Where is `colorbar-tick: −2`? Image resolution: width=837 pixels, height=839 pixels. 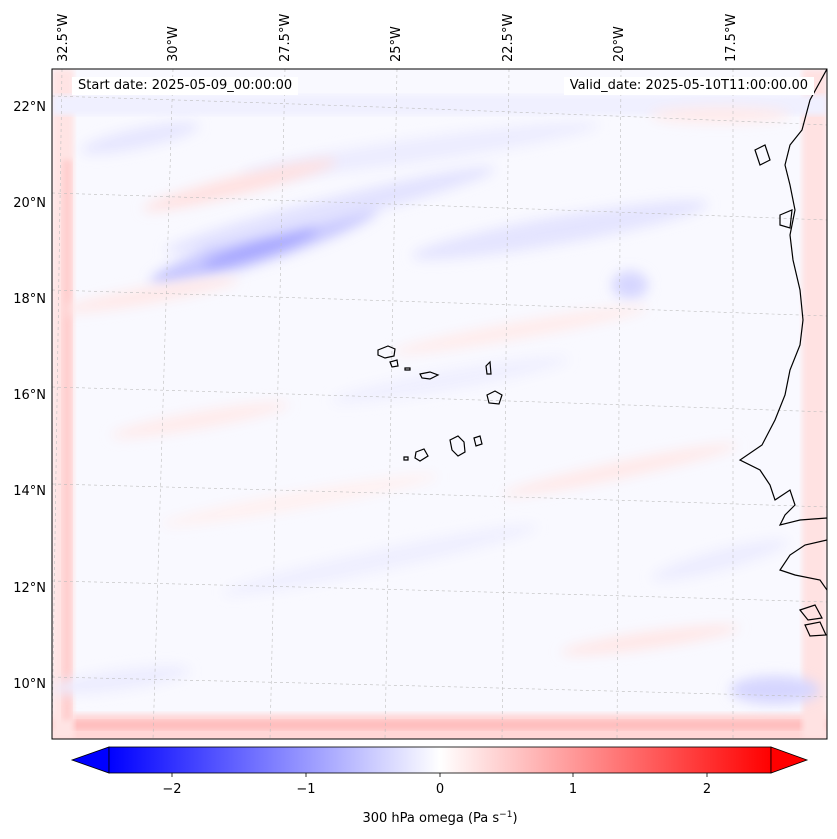 colorbar-tick: −2 is located at coordinates (171, 789).